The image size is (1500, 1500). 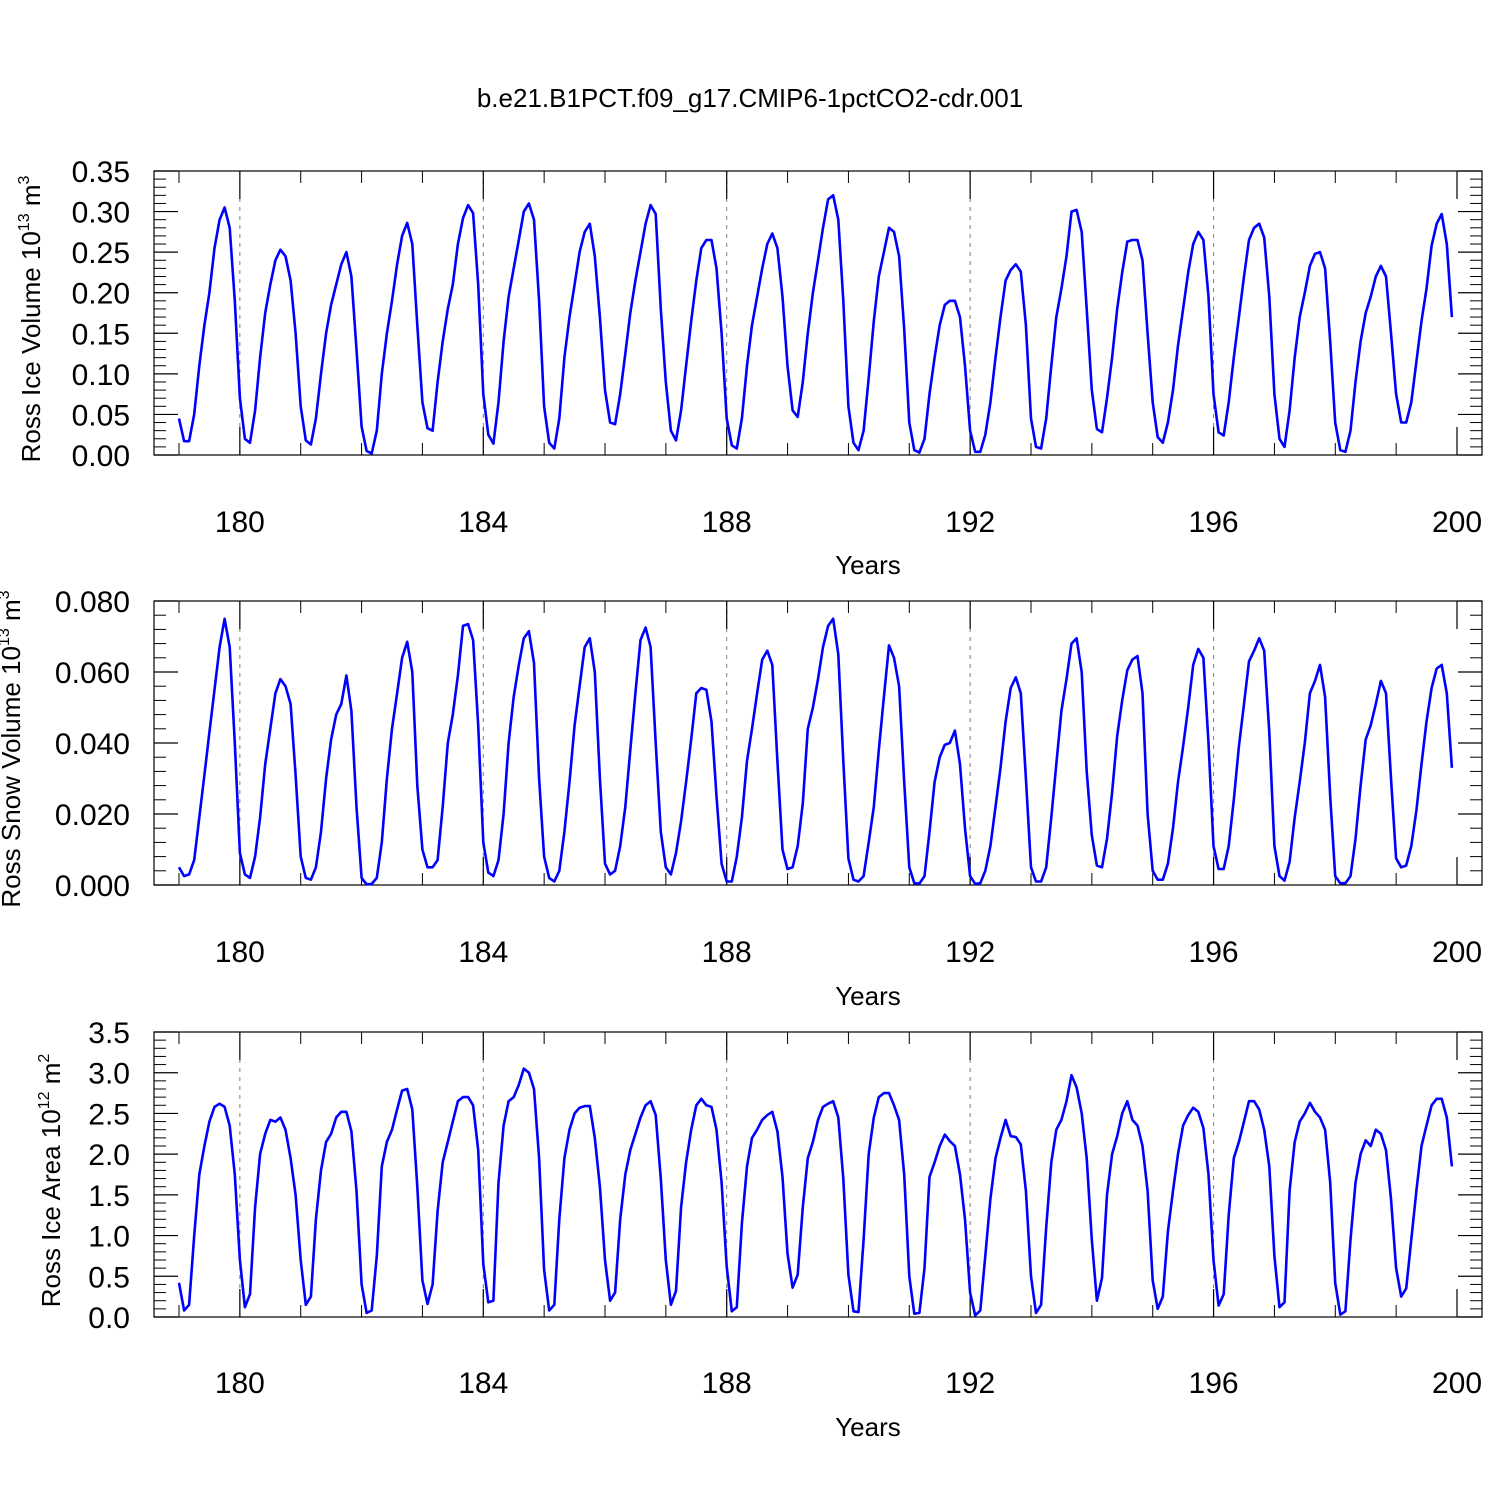 What do you see at coordinates (101, 253) in the screenshot?
I see `y-tick-label: 0.25` at bounding box center [101, 253].